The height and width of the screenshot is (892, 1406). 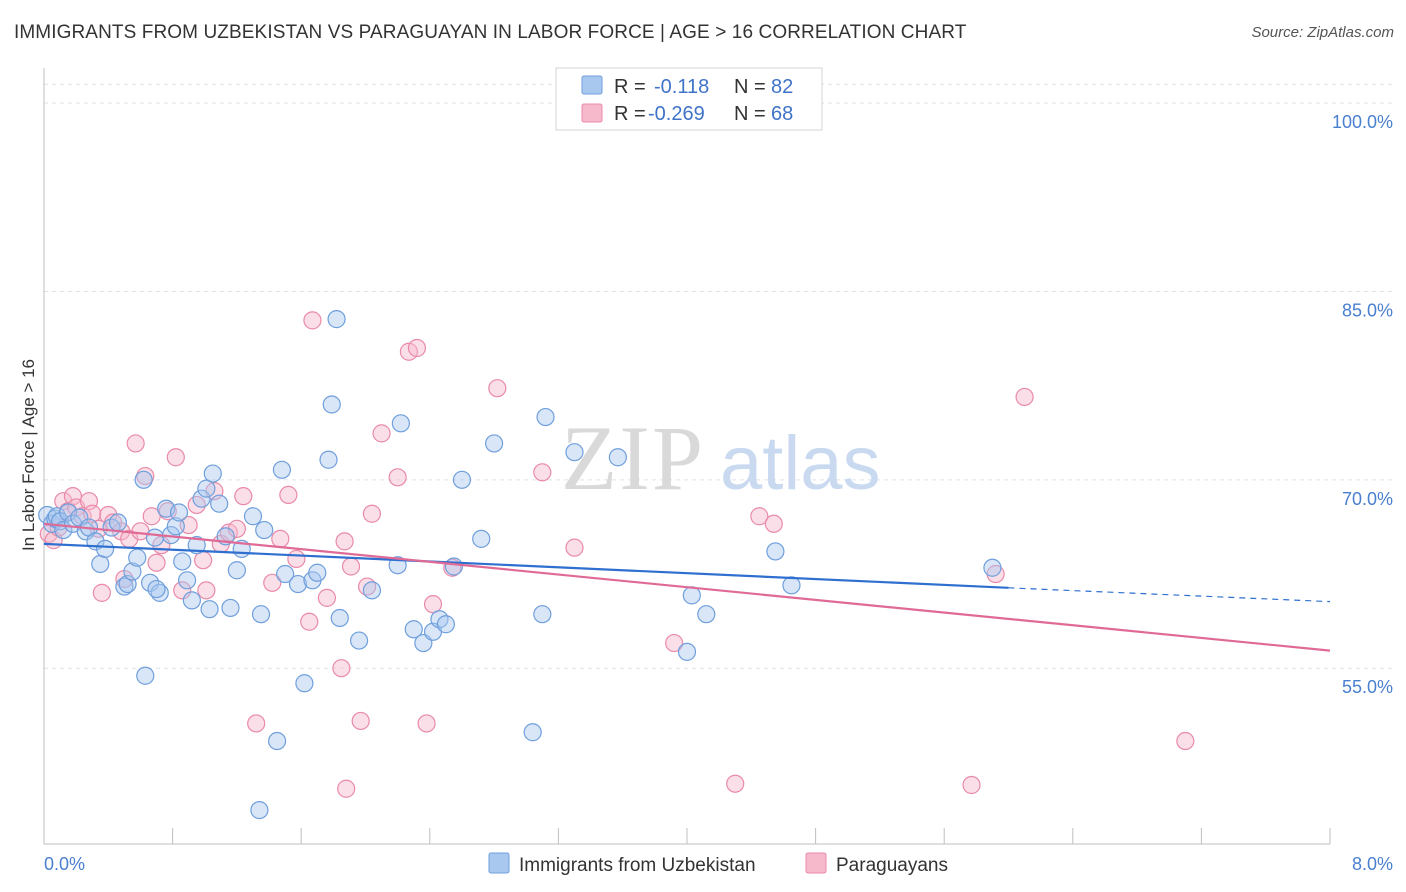 I want to click on y-tick-label: 70.0%, so click(x=1367, y=499).